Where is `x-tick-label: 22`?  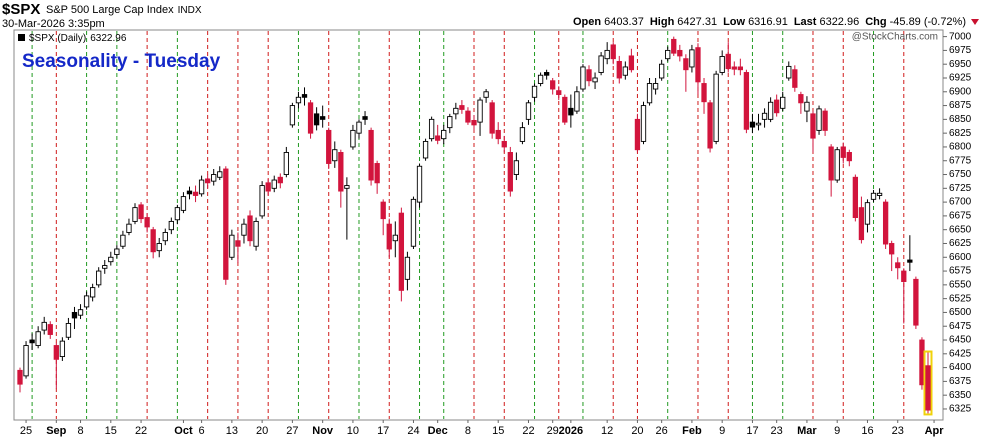
x-tick-label: 22 is located at coordinates (528, 431).